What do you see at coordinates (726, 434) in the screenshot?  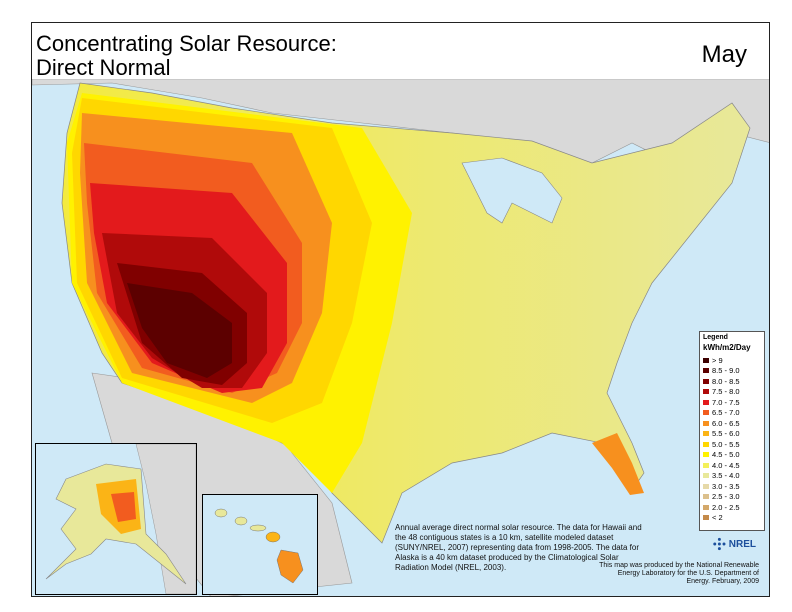 I see `legend-label: 5.5 - 6.0` at bounding box center [726, 434].